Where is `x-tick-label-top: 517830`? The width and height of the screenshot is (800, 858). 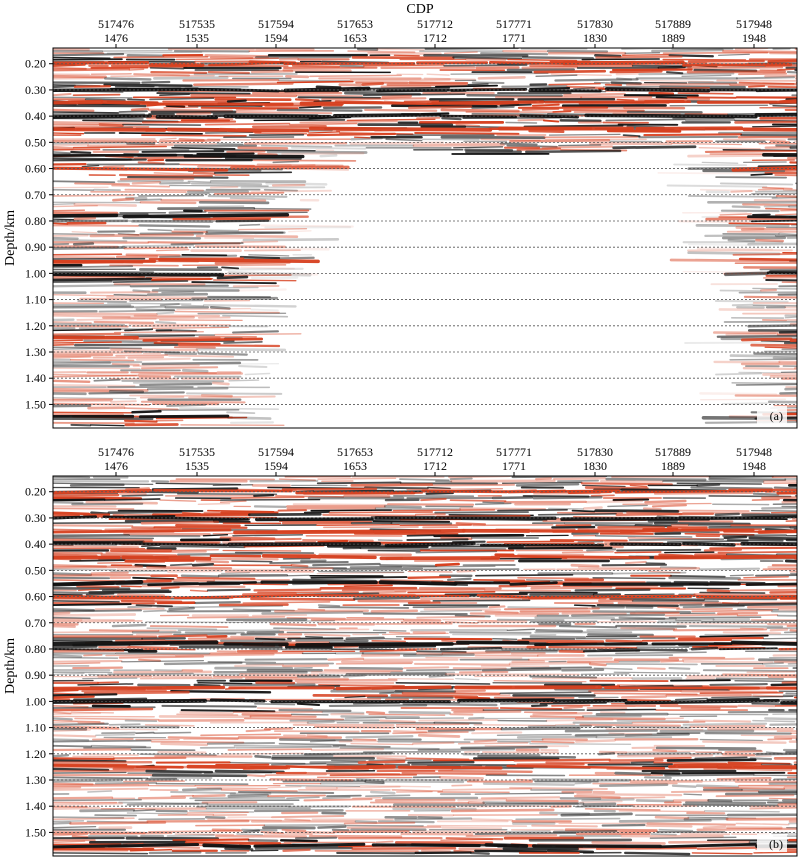
x-tick-label-top: 517830 is located at coordinates (595, 452).